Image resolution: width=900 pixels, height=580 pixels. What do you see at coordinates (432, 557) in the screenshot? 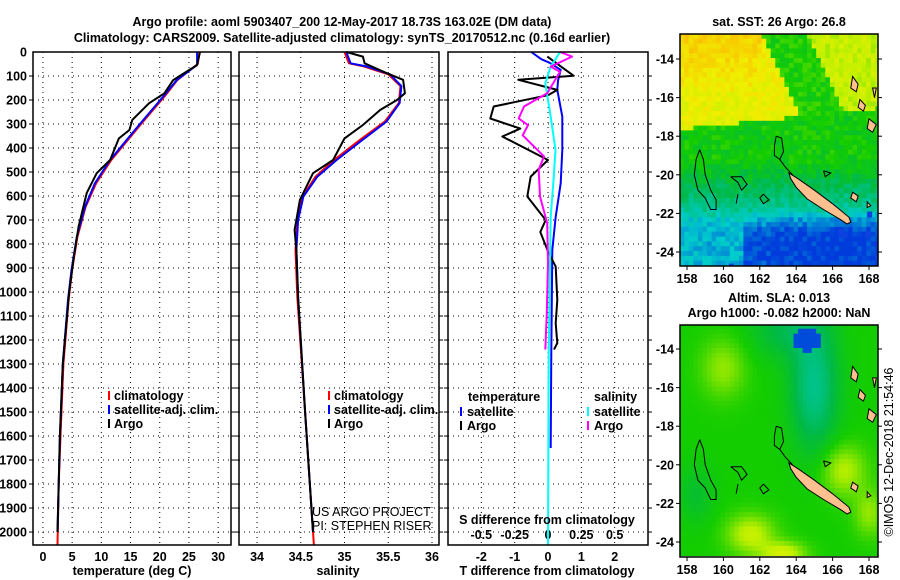
I see `x-tick-label: 36` at bounding box center [432, 557].